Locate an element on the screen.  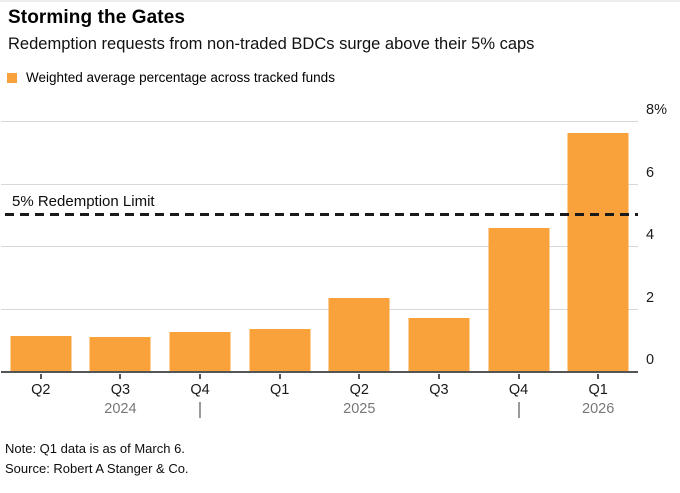
note-line: Note: Q1 data is as of March 6. is located at coordinates (95, 448).